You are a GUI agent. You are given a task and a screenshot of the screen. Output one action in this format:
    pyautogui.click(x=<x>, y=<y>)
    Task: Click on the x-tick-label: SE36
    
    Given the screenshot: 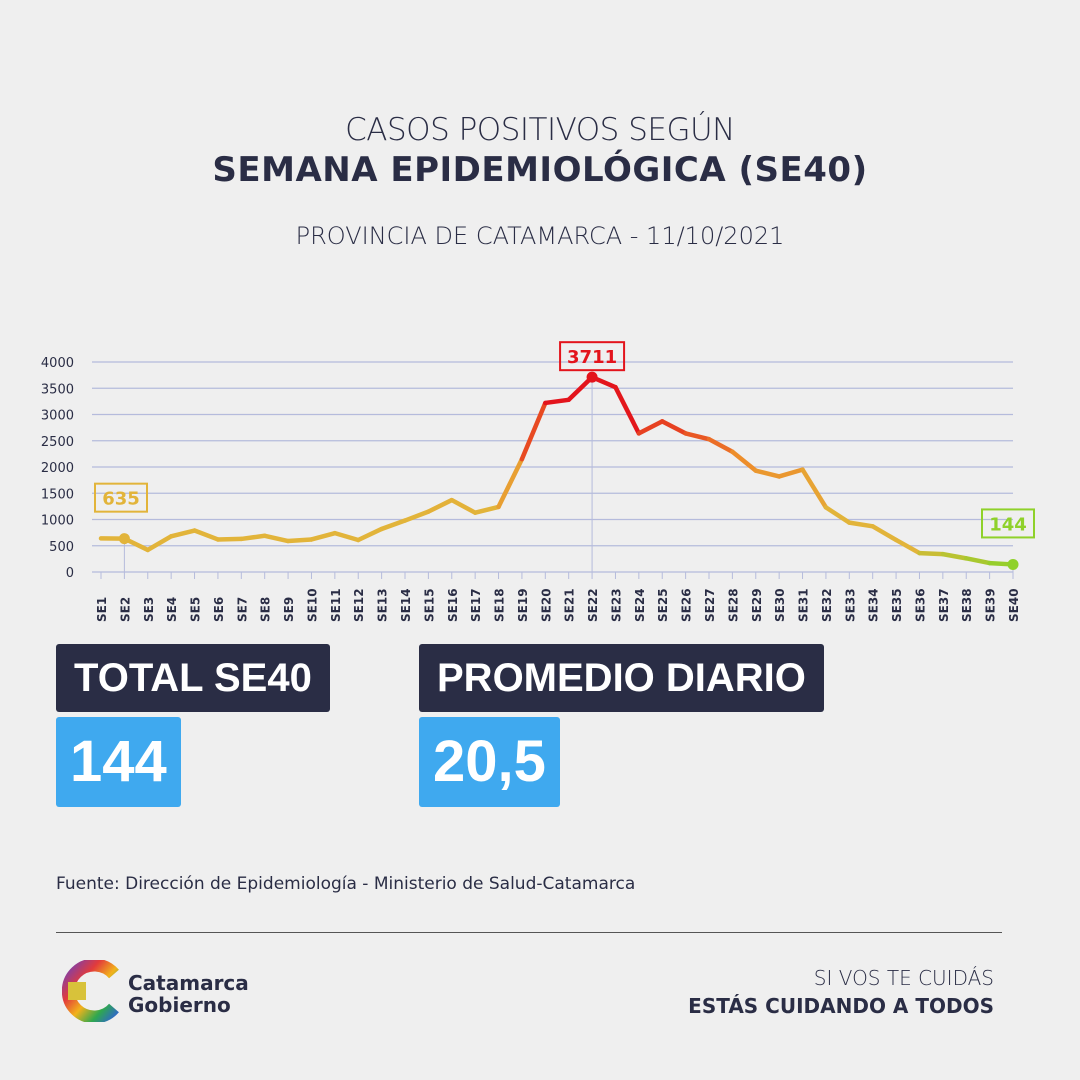 What is the action you would take?
    pyautogui.click(x=920, y=605)
    